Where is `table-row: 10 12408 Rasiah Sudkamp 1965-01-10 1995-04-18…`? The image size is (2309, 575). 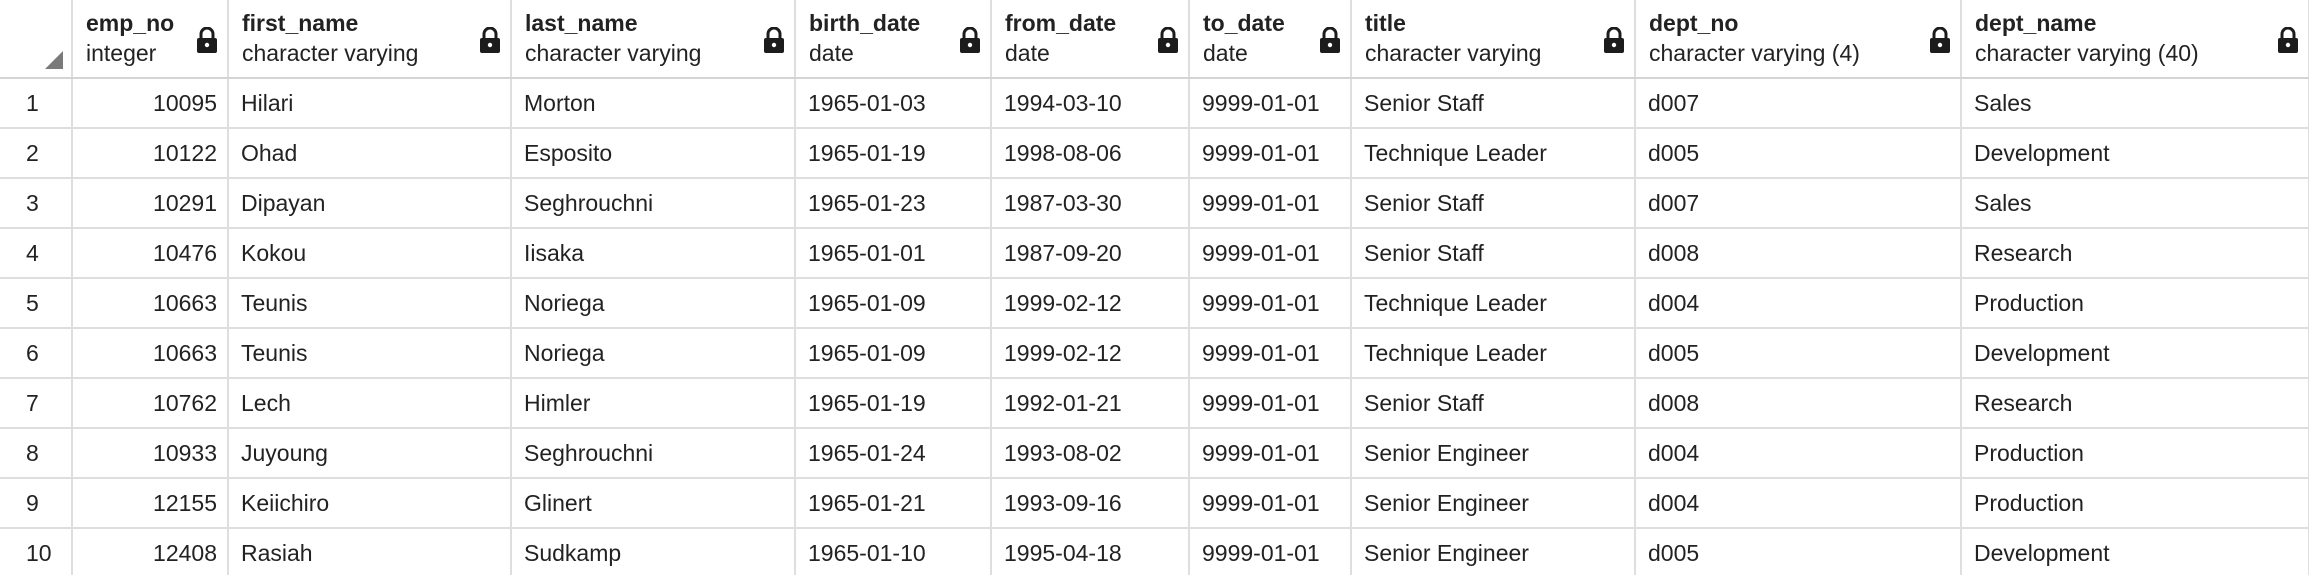
table-row: 10 12408 Rasiah Sudkamp 1965-01-10 1995-04-18… is located at coordinates (1154, 551).